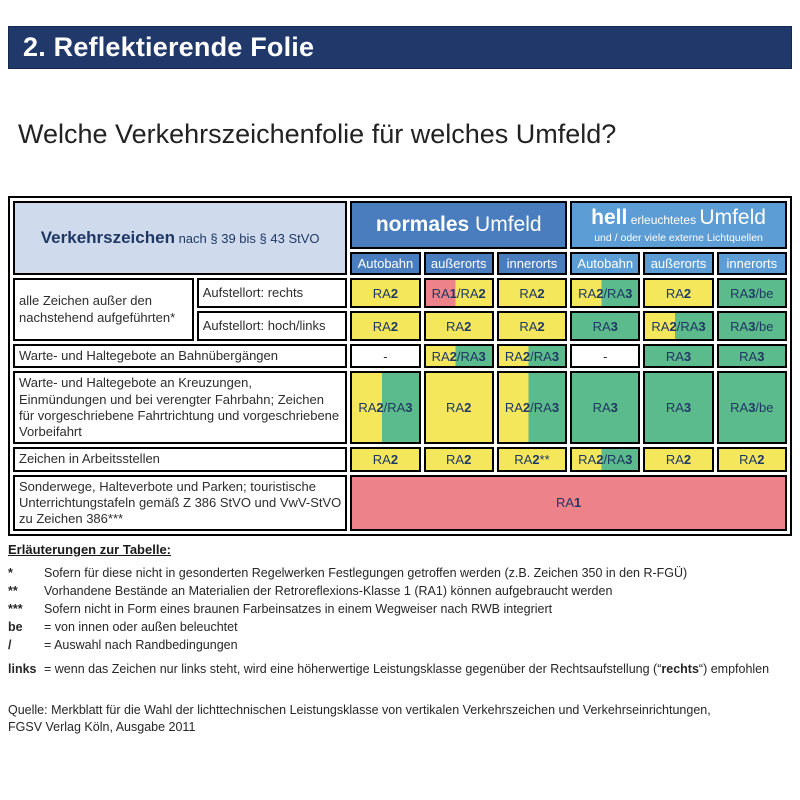  Describe the element at coordinates (400, 645) in the screenshot. I see `footnote: / = Auswahl nach Randbedingungen` at that location.